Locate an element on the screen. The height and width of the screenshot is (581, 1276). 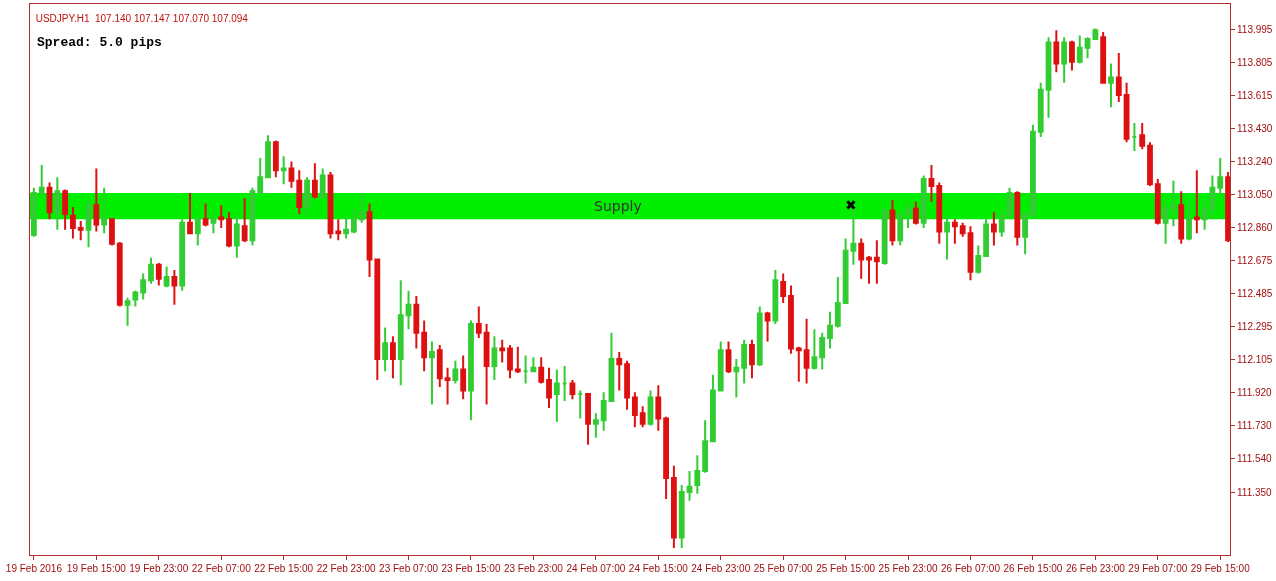
x-tick-label: 23 Feb 23:00 is located at coordinates (533, 568).